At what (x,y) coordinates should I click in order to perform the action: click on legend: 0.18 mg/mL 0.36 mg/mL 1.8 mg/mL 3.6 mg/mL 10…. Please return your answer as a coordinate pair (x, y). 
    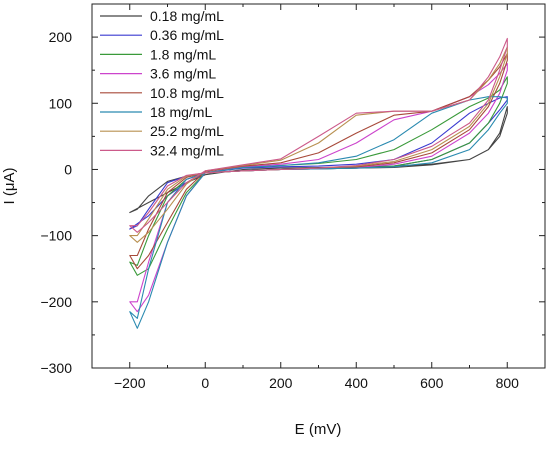
    Looking at the image, I should click on (162, 83).